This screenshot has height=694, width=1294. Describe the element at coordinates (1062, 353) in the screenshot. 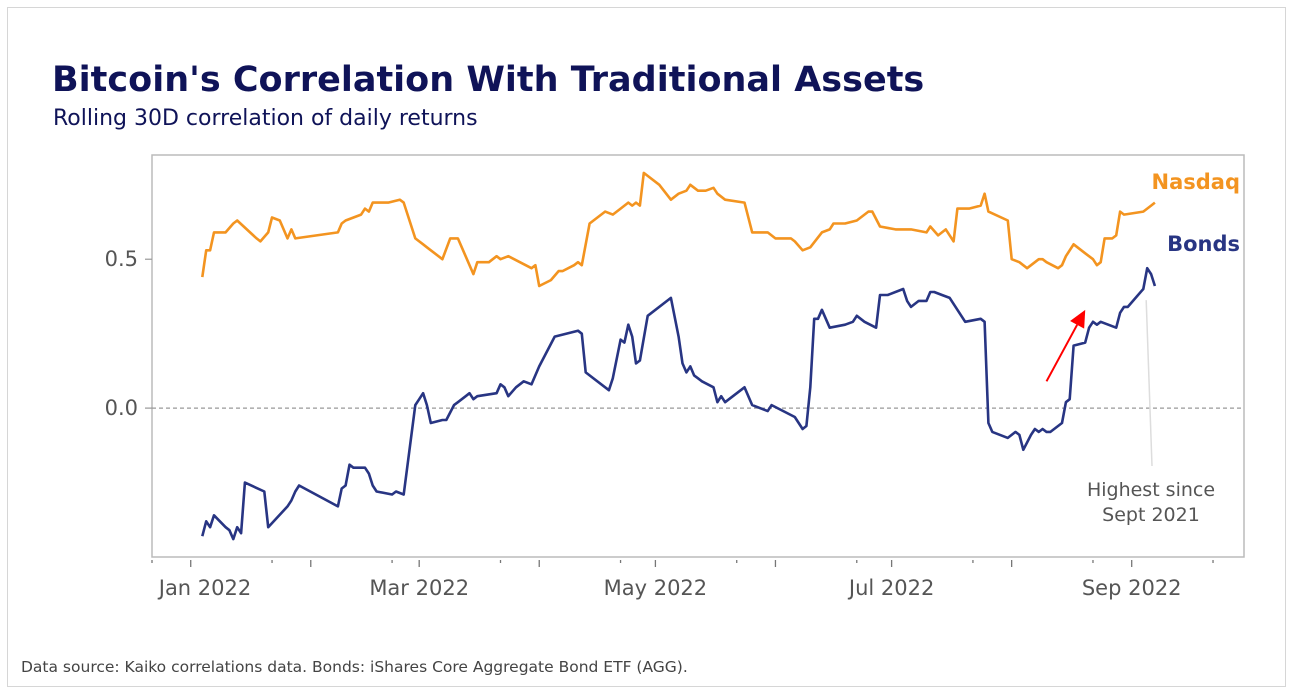

I see `arrow-shaft` at that location.